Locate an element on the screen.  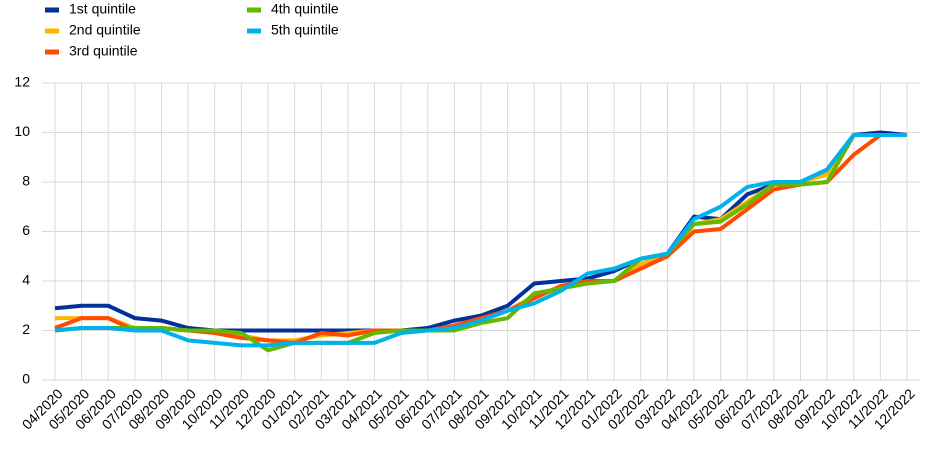
legend-label: 3rd quintile is located at coordinates (103, 51).